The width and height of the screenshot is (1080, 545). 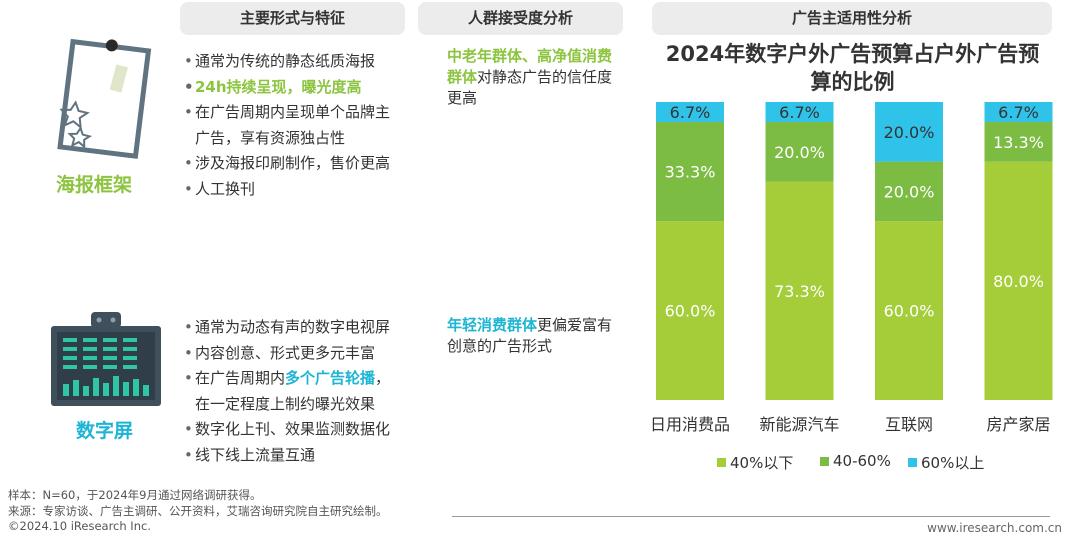 I want to click on sample-note: 样本：N=60，于2024年9月通过网络调研获得。, so click(x=135, y=495).